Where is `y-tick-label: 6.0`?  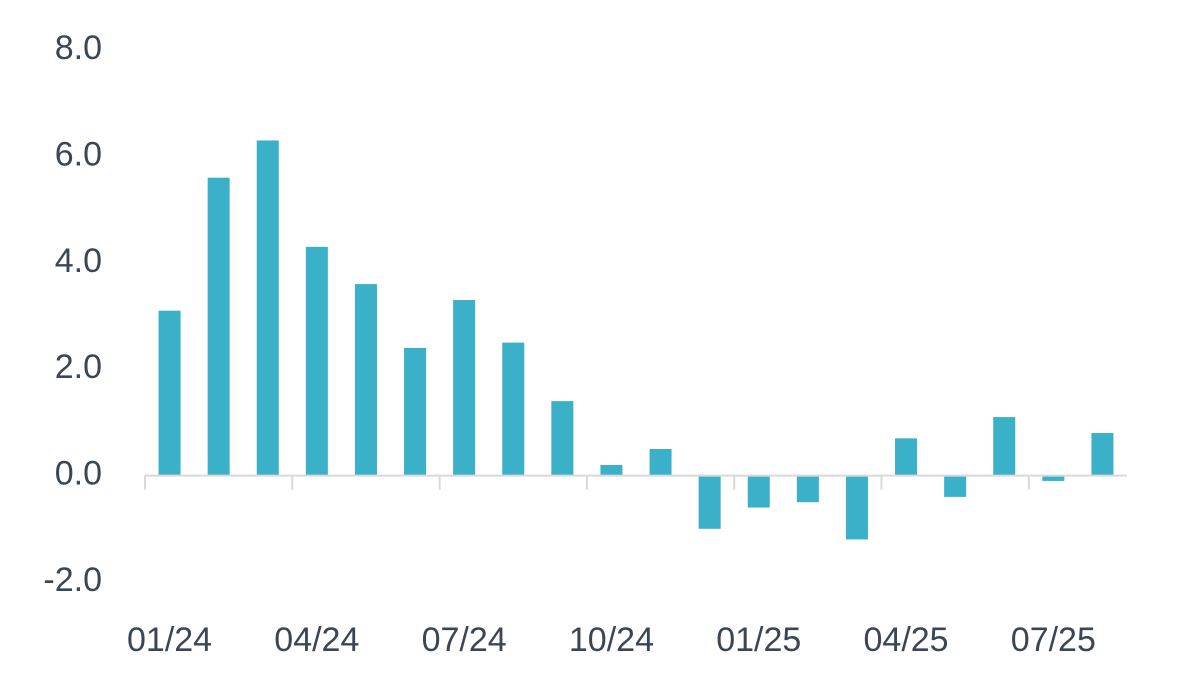
y-tick-label: 6.0 is located at coordinates (78, 154).